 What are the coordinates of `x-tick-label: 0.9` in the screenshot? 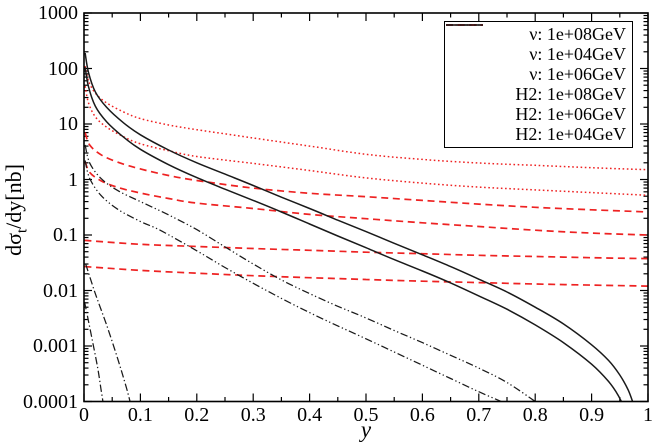 It's located at (592, 415).